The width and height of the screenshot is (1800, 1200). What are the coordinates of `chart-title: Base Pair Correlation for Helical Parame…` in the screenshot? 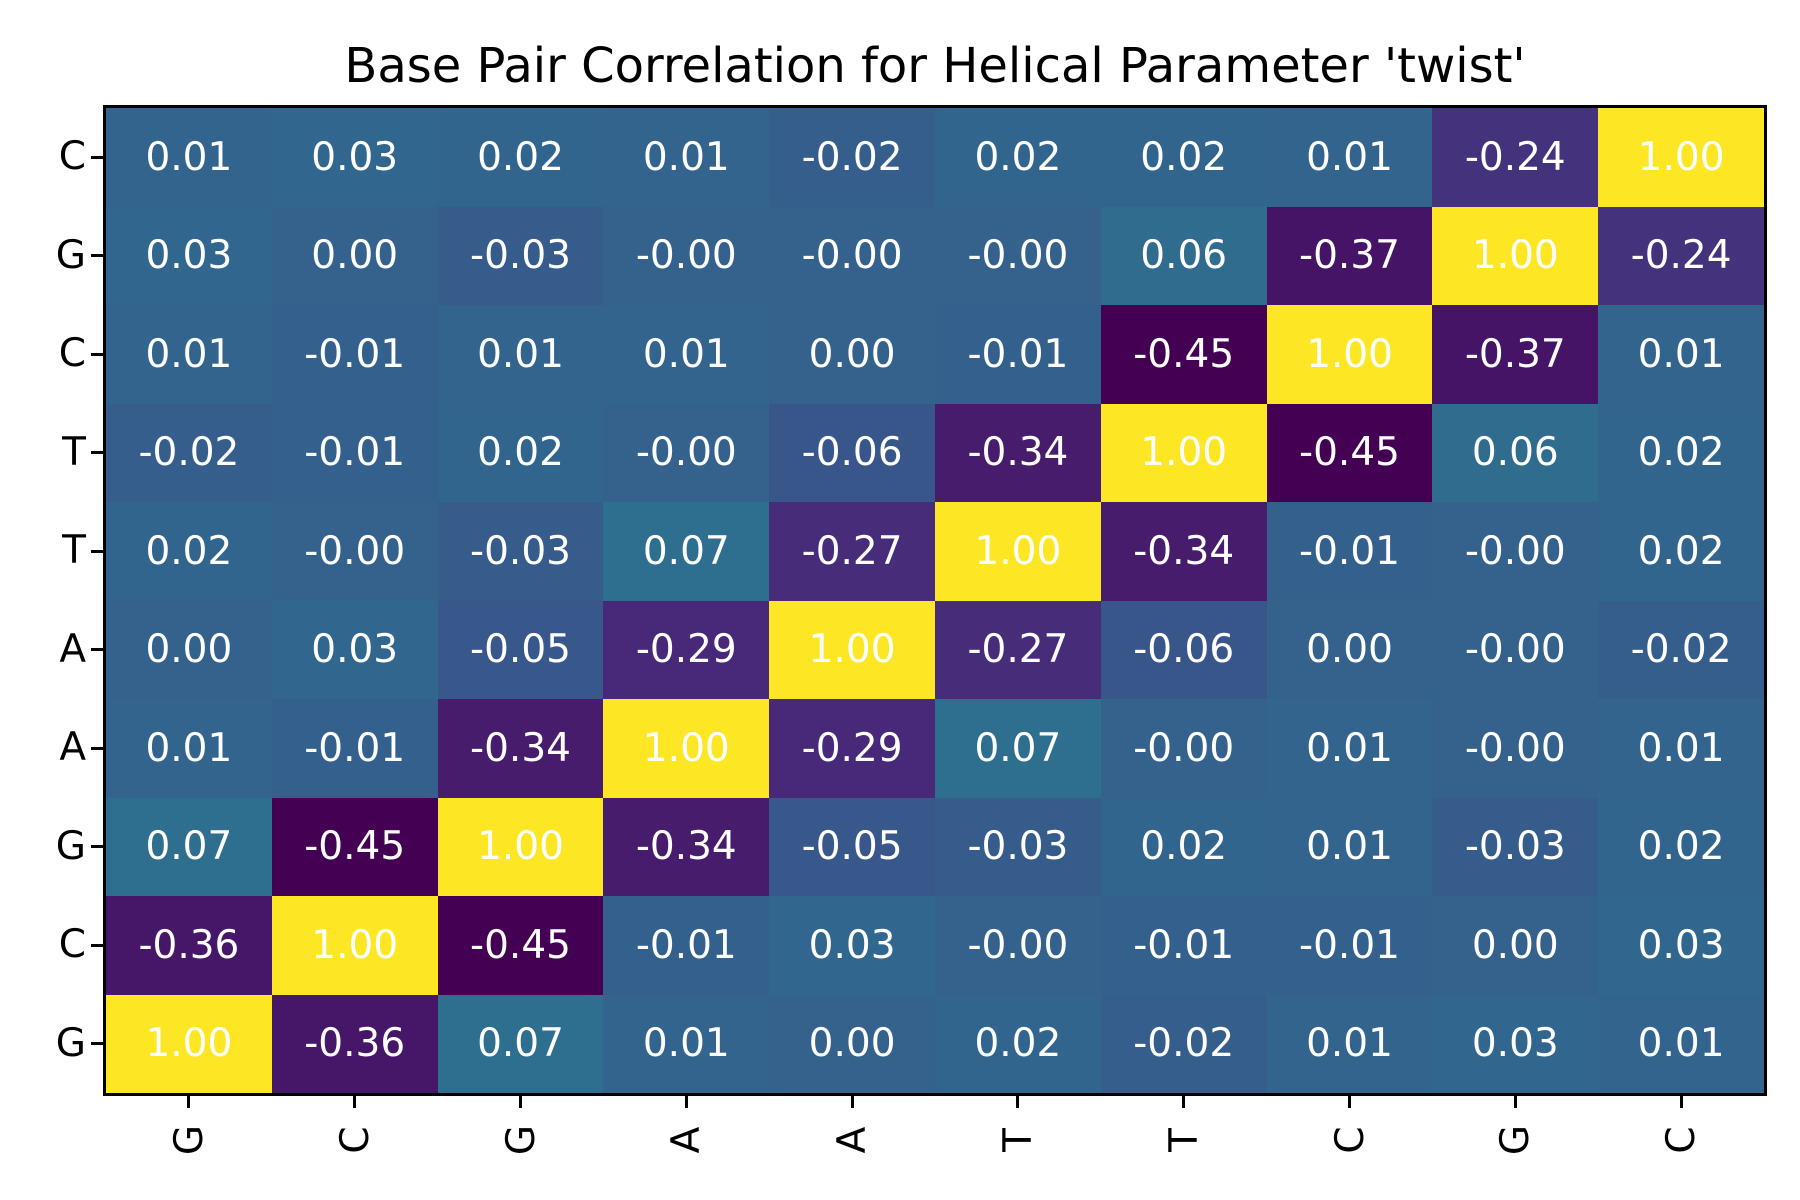 It's located at (935, 66).